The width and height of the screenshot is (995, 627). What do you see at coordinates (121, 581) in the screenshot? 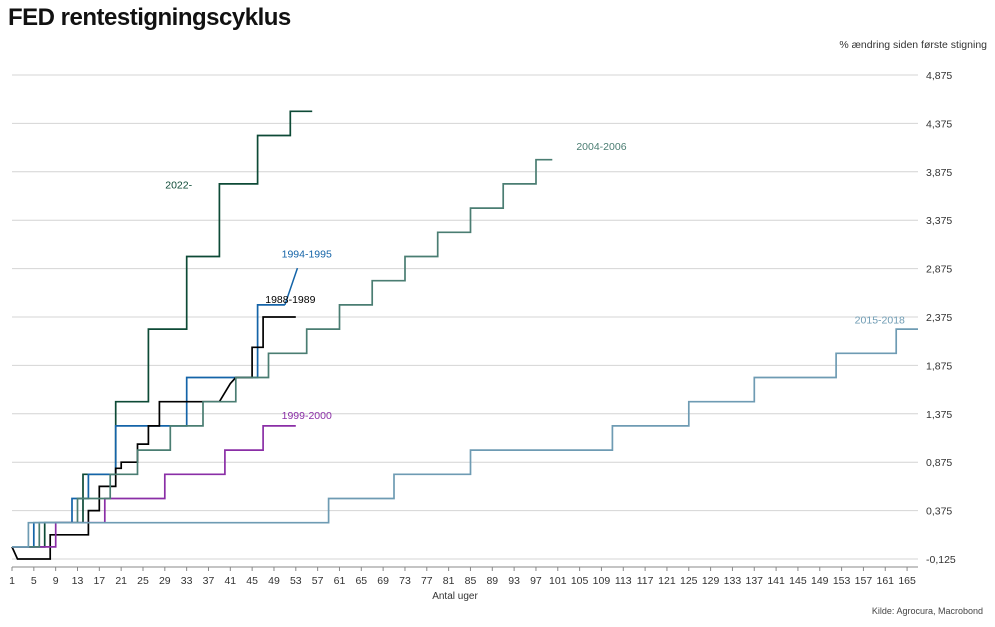
I see `x-tick-label: 21` at bounding box center [121, 581].